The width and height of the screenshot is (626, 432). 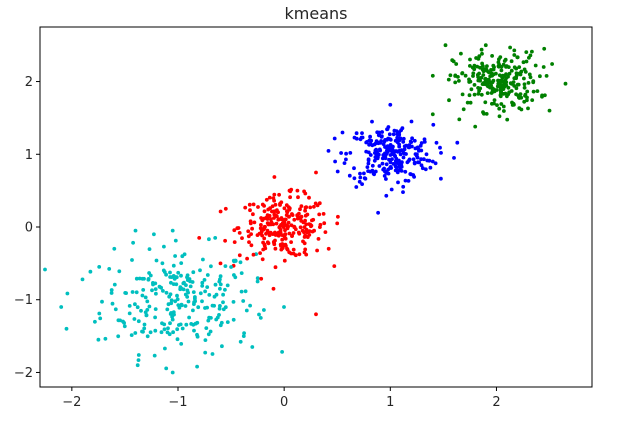 What do you see at coordinates (23, 300) in the screenshot?
I see `y-tick-label: −1` at bounding box center [23, 300].